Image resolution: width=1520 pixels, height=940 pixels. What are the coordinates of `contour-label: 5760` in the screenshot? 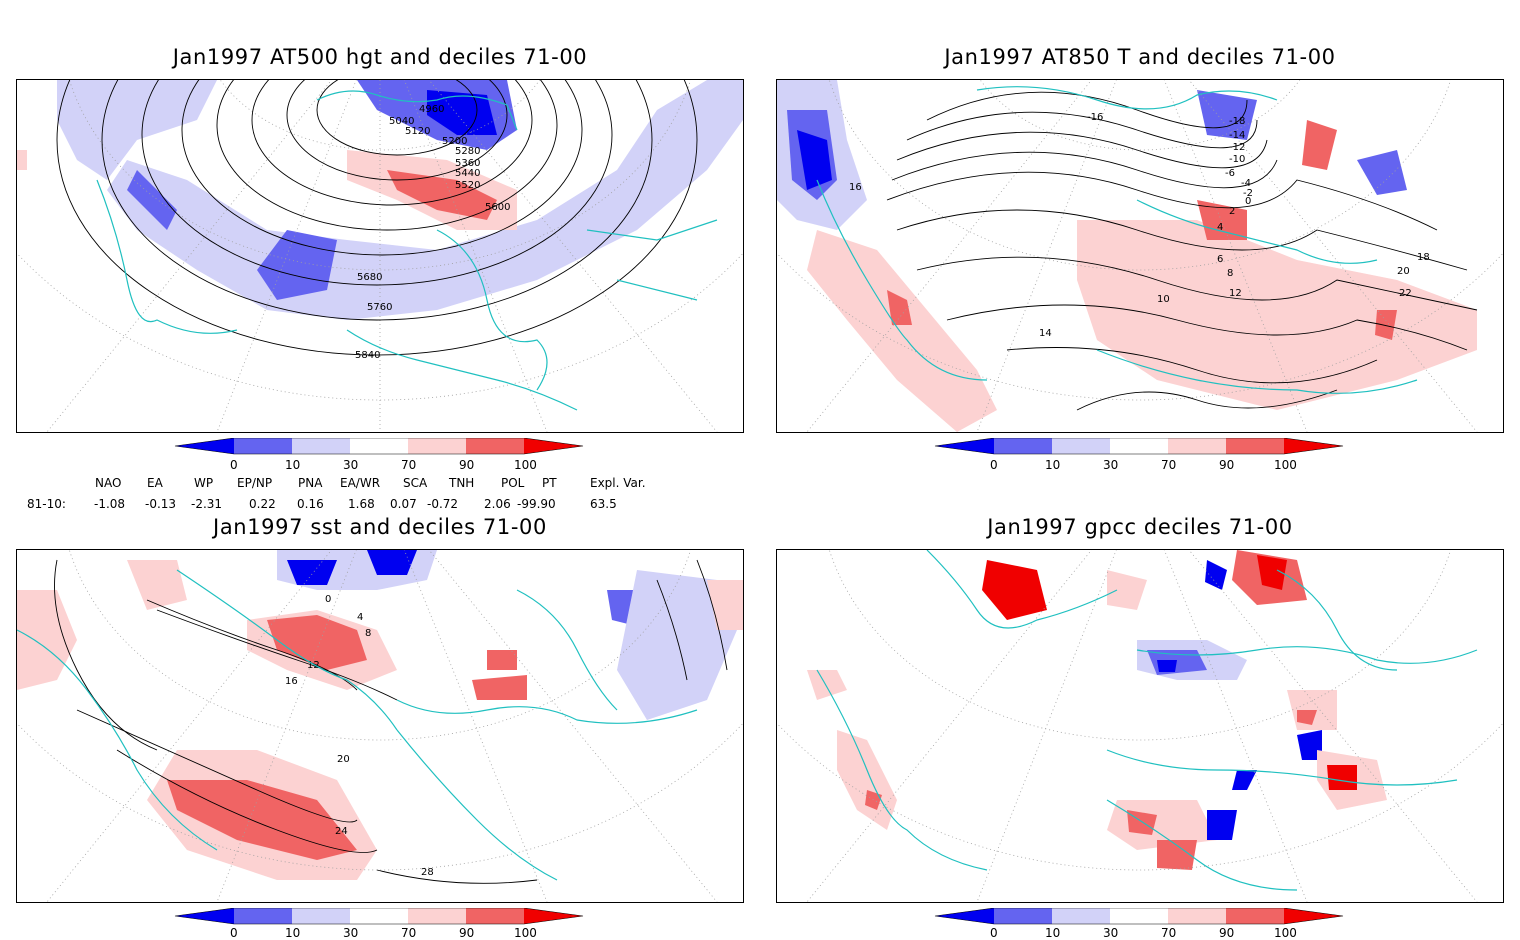 It's located at (379, 307).